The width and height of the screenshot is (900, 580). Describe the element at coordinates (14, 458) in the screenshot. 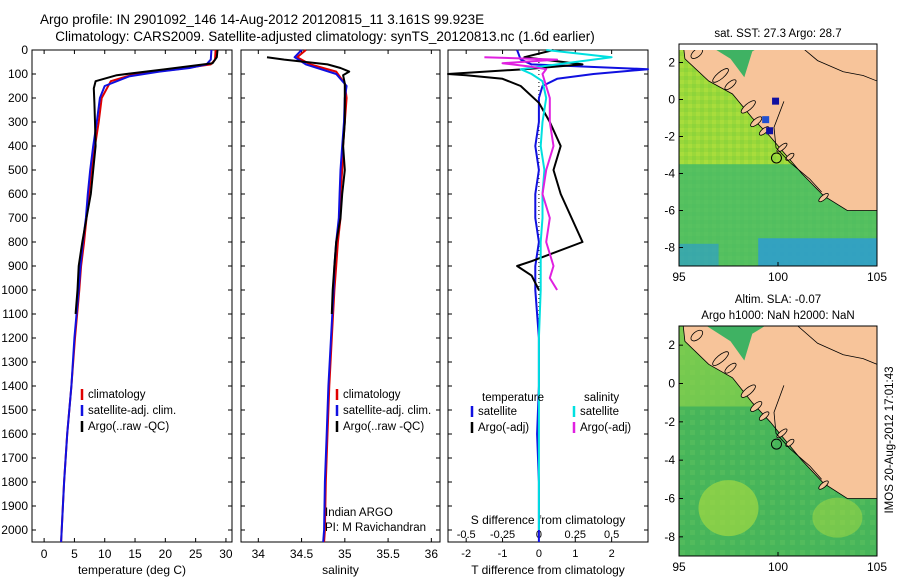

I see `y-tick-label: 1700` at that location.